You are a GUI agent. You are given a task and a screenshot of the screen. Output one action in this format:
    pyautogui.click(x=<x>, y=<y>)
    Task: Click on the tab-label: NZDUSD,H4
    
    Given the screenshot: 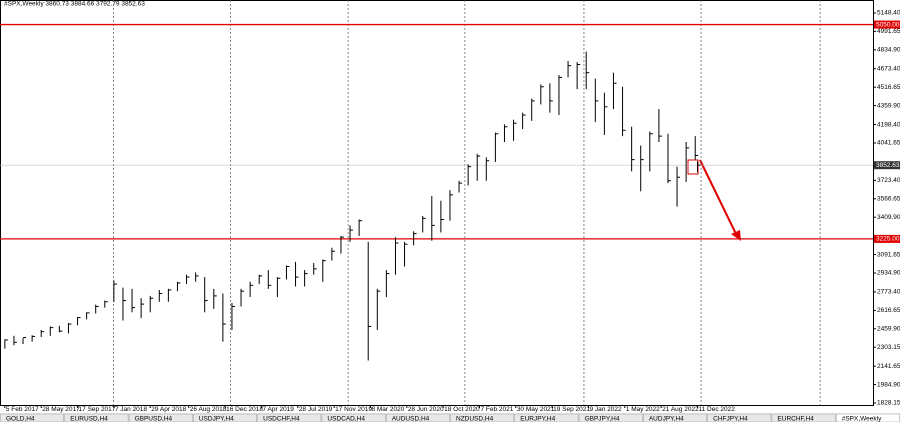 What is the action you would take?
    pyautogui.click(x=475, y=419)
    